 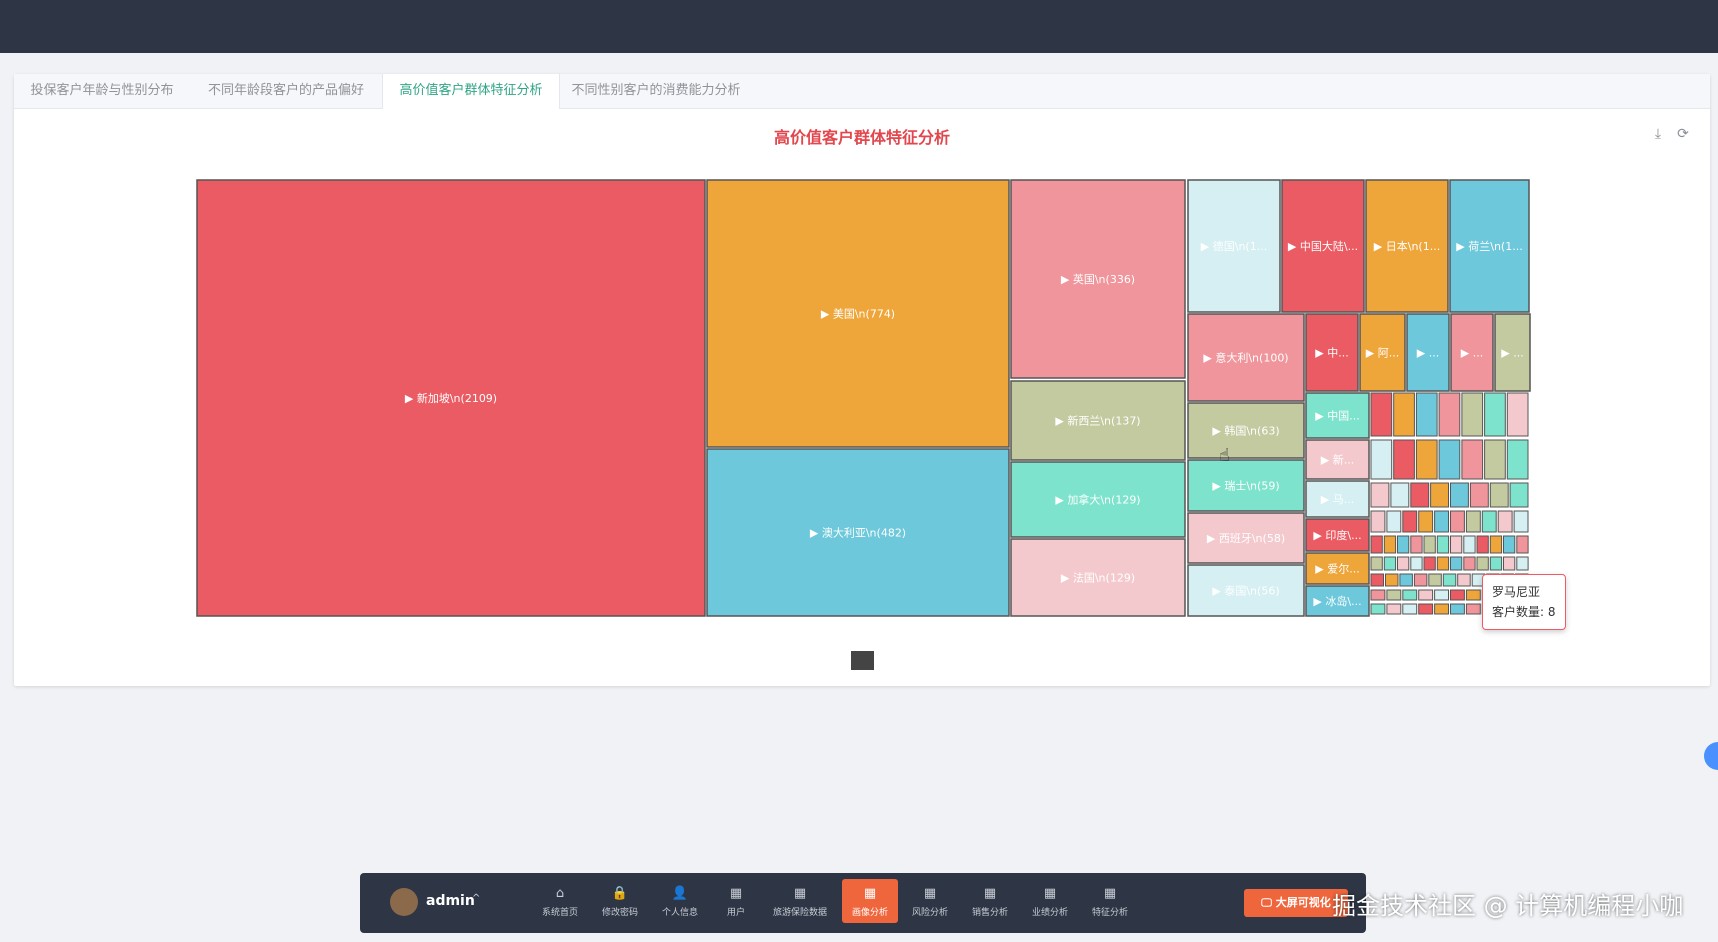 What do you see at coordinates (404, 902) in the screenshot?
I see `avatar` at bounding box center [404, 902].